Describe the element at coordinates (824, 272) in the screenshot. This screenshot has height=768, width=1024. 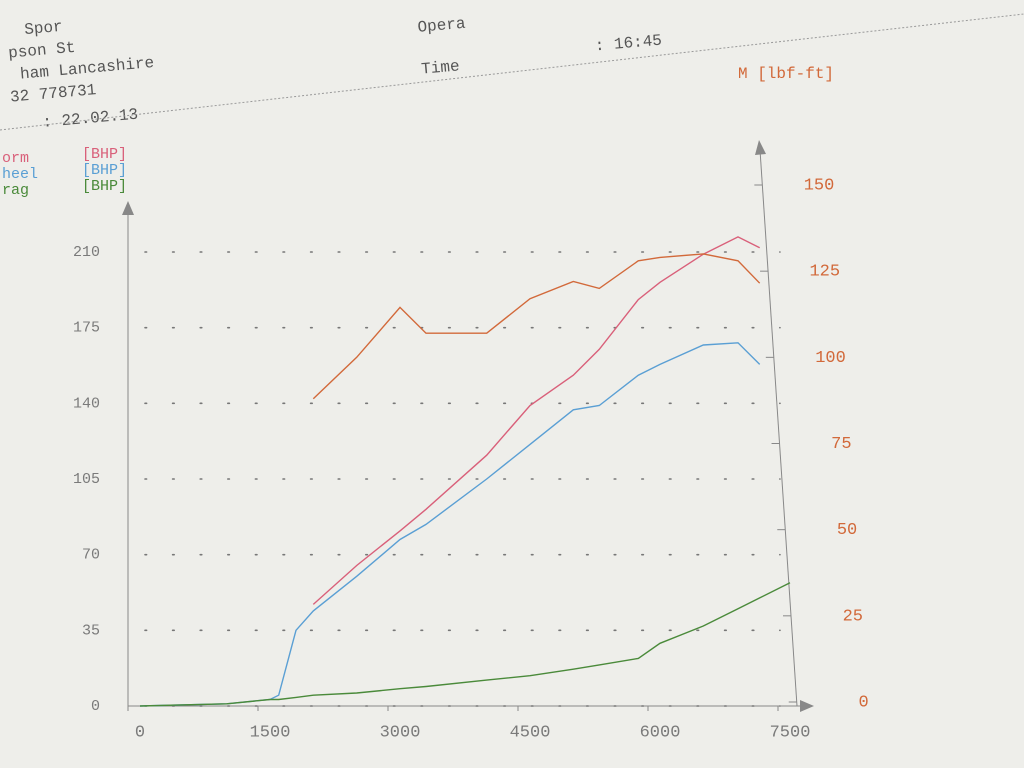
I see `y2-tick-label: 125` at that location.